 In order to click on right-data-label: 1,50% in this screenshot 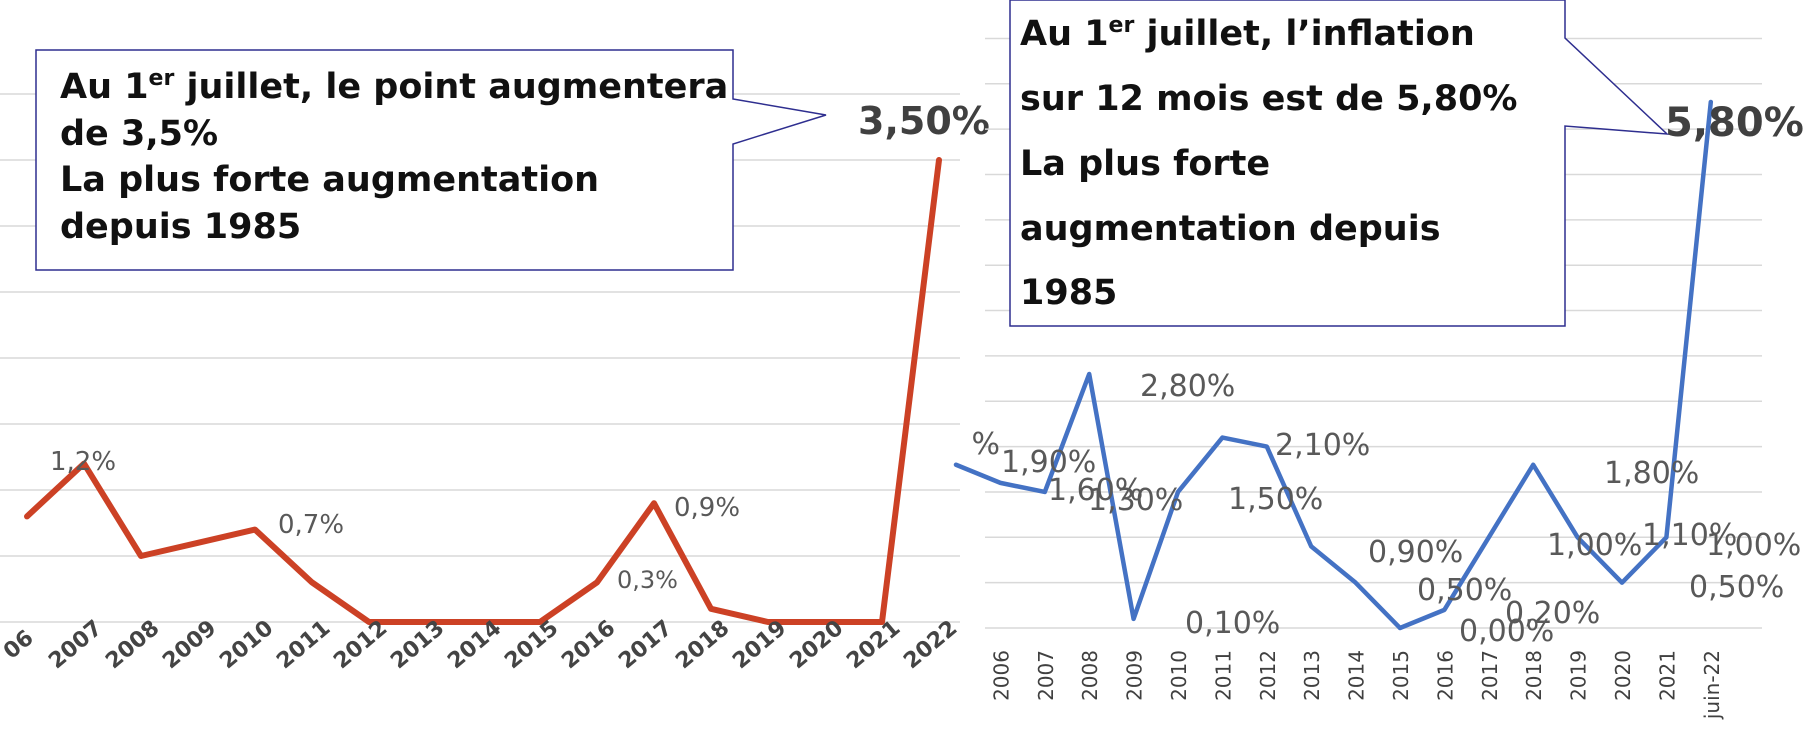, I will do `click(1275, 499)`.